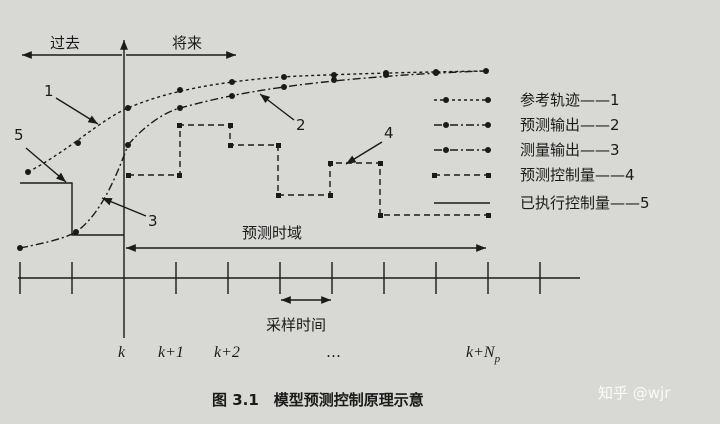 The height and width of the screenshot is (424, 720). What do you see at coordinates (570, 150) in the screenshot?
I see `legend-label: 测量输出——3` at bounding box center [570, 150].